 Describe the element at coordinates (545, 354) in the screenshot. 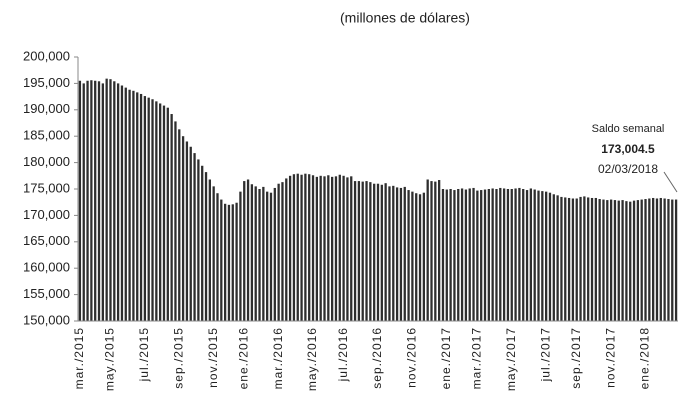

I see `x-tick-label: jul./2017` at that location.